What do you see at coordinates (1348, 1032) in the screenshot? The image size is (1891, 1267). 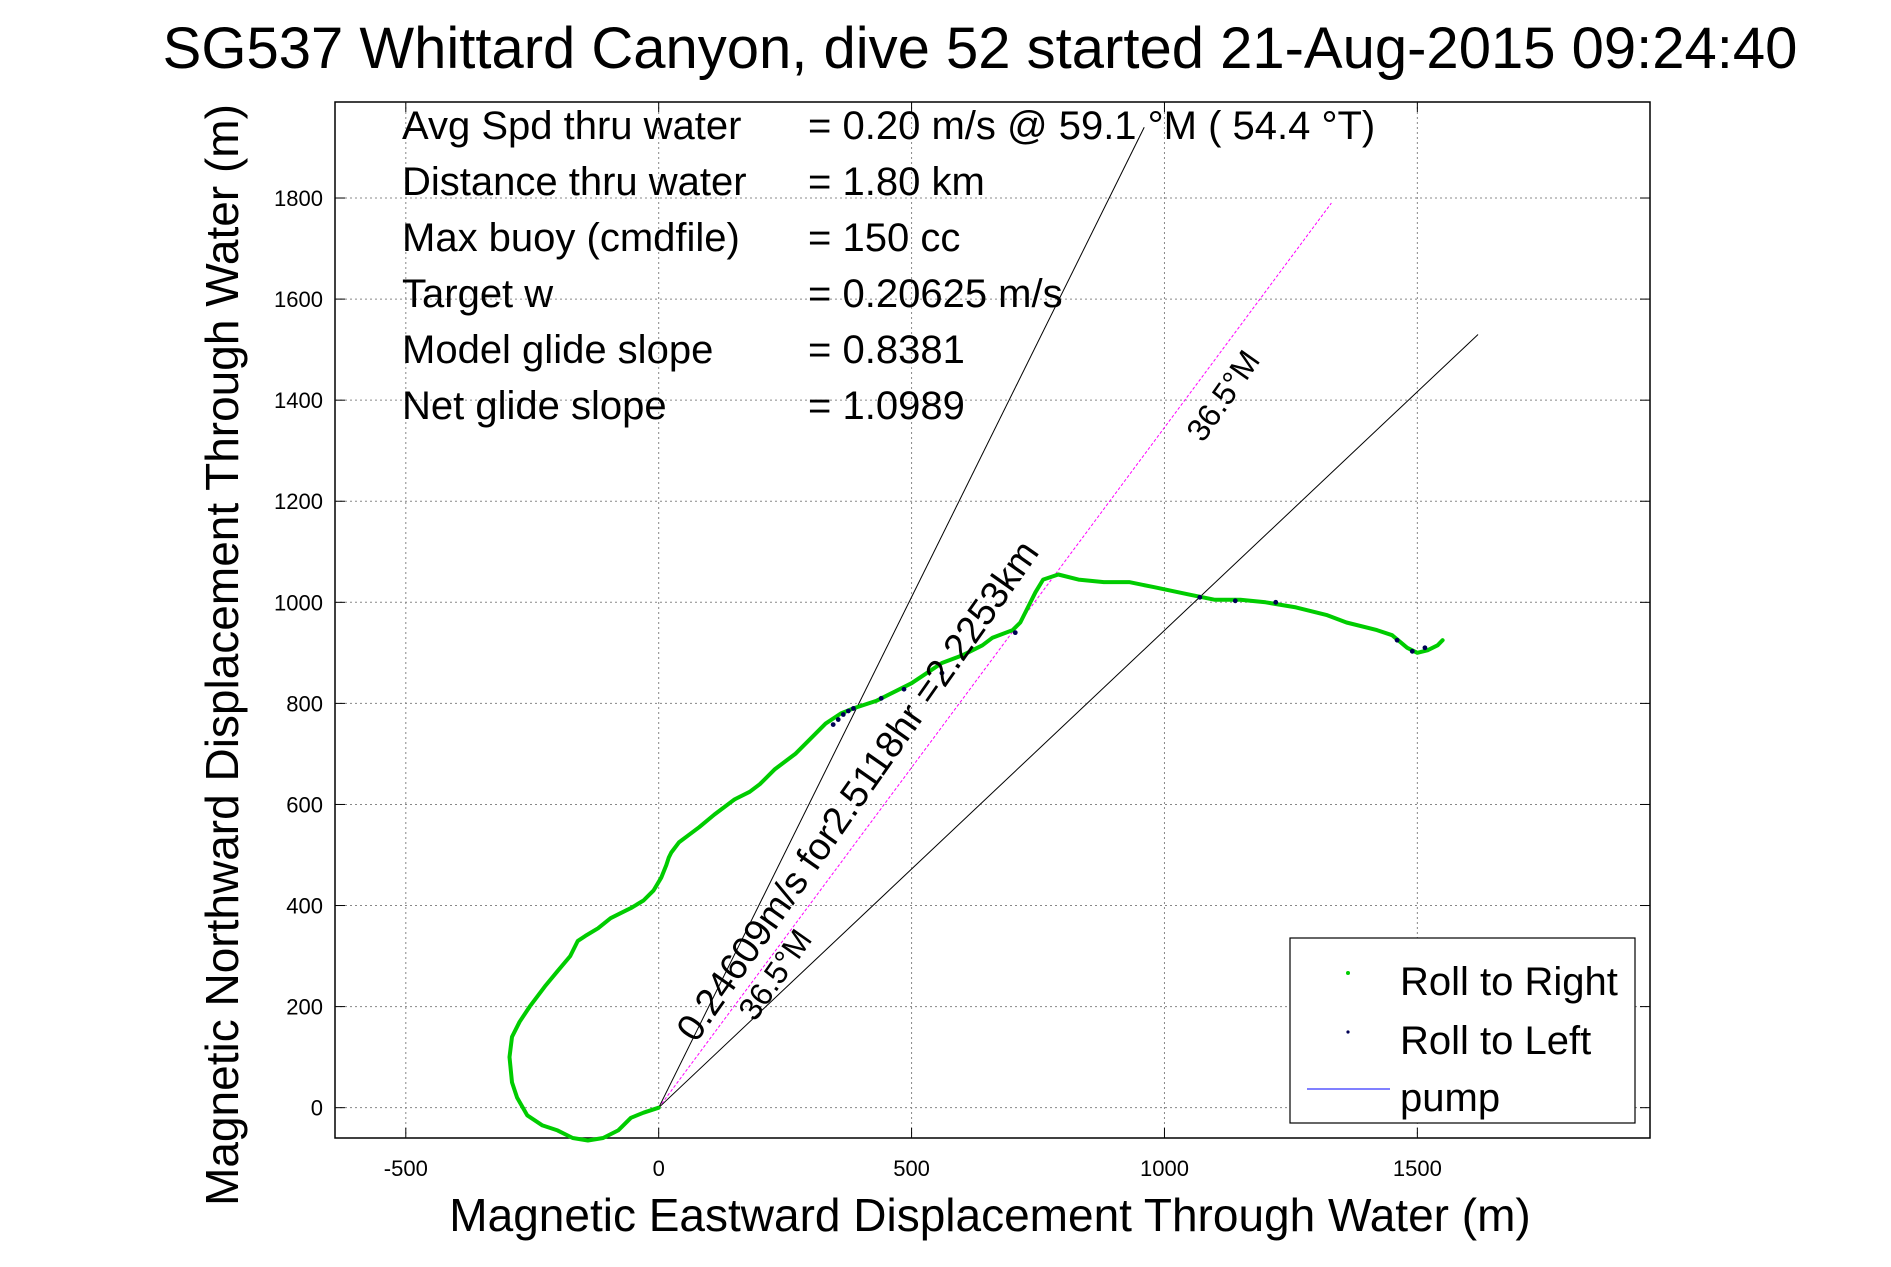 I see `legend-marker-roll-left` at bounding box center [1348, 1032].